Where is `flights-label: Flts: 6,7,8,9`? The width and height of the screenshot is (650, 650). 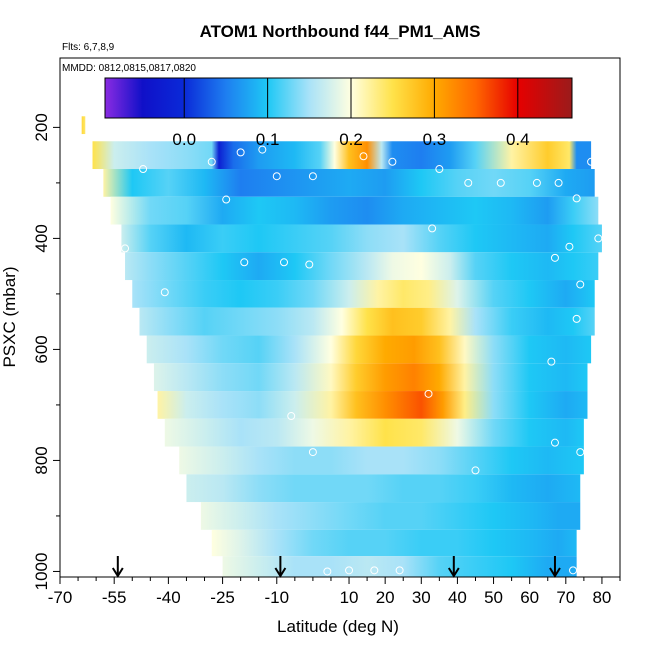
flights-label: Flts: 6,7,8,9 is located at coordinates (88, 47).